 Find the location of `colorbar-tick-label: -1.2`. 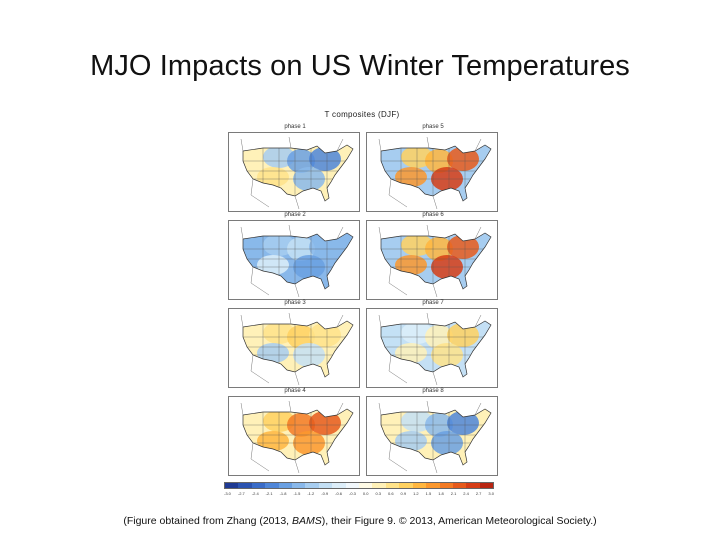

colorbar-tick-label: -1.2 is located at coordinates (311, 493).